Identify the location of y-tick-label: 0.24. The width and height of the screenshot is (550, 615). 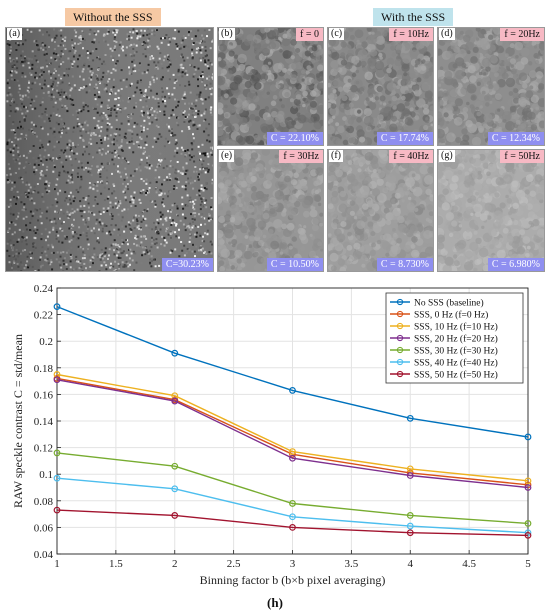
(44, 289).